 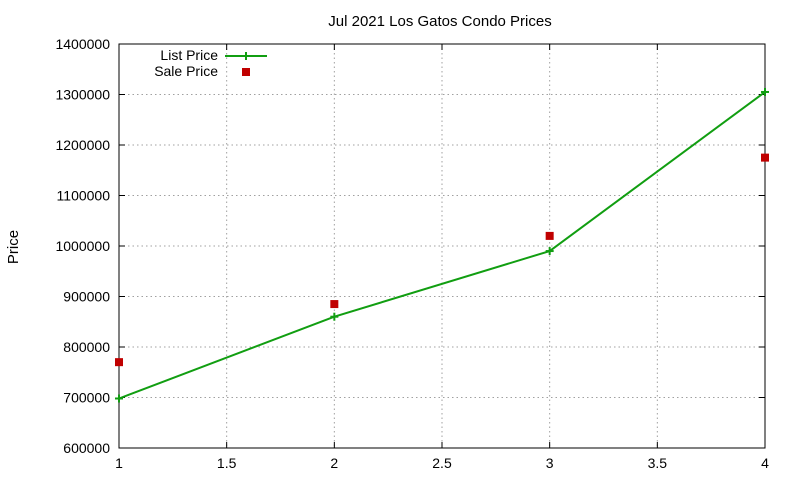 What do you see at coordinates (82, 95) in the screenshot?
I see `y-tick-label: 1300000` at bounding box center [82, 95].